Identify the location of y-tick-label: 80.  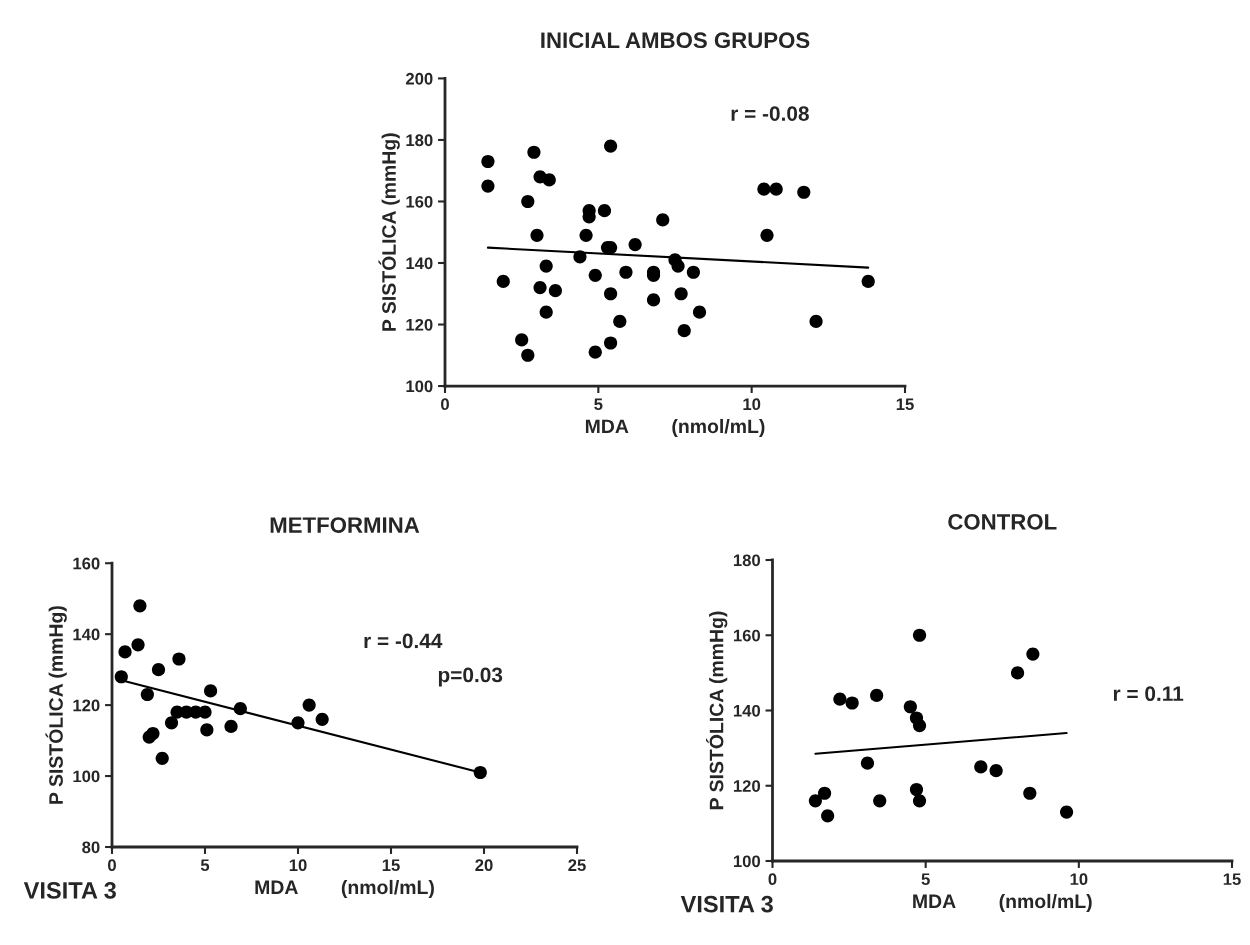
(91, 847).